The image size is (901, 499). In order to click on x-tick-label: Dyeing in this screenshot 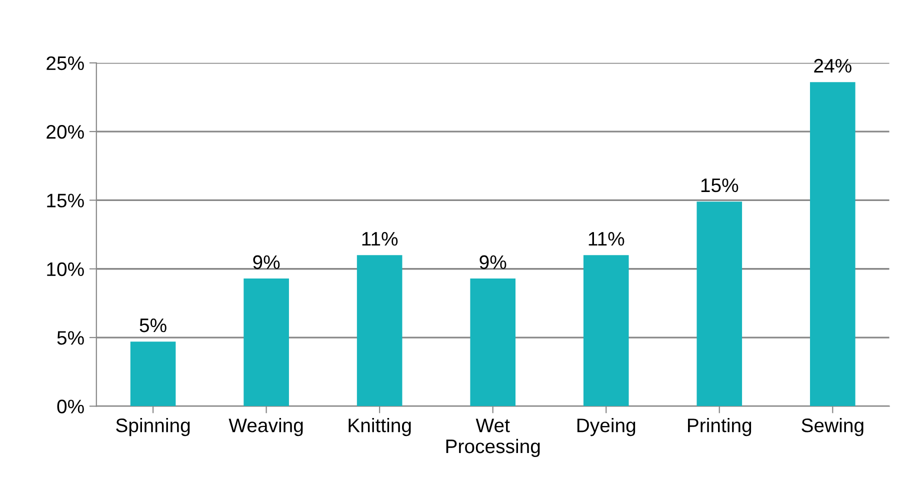, I will do `click(606, 427)`.